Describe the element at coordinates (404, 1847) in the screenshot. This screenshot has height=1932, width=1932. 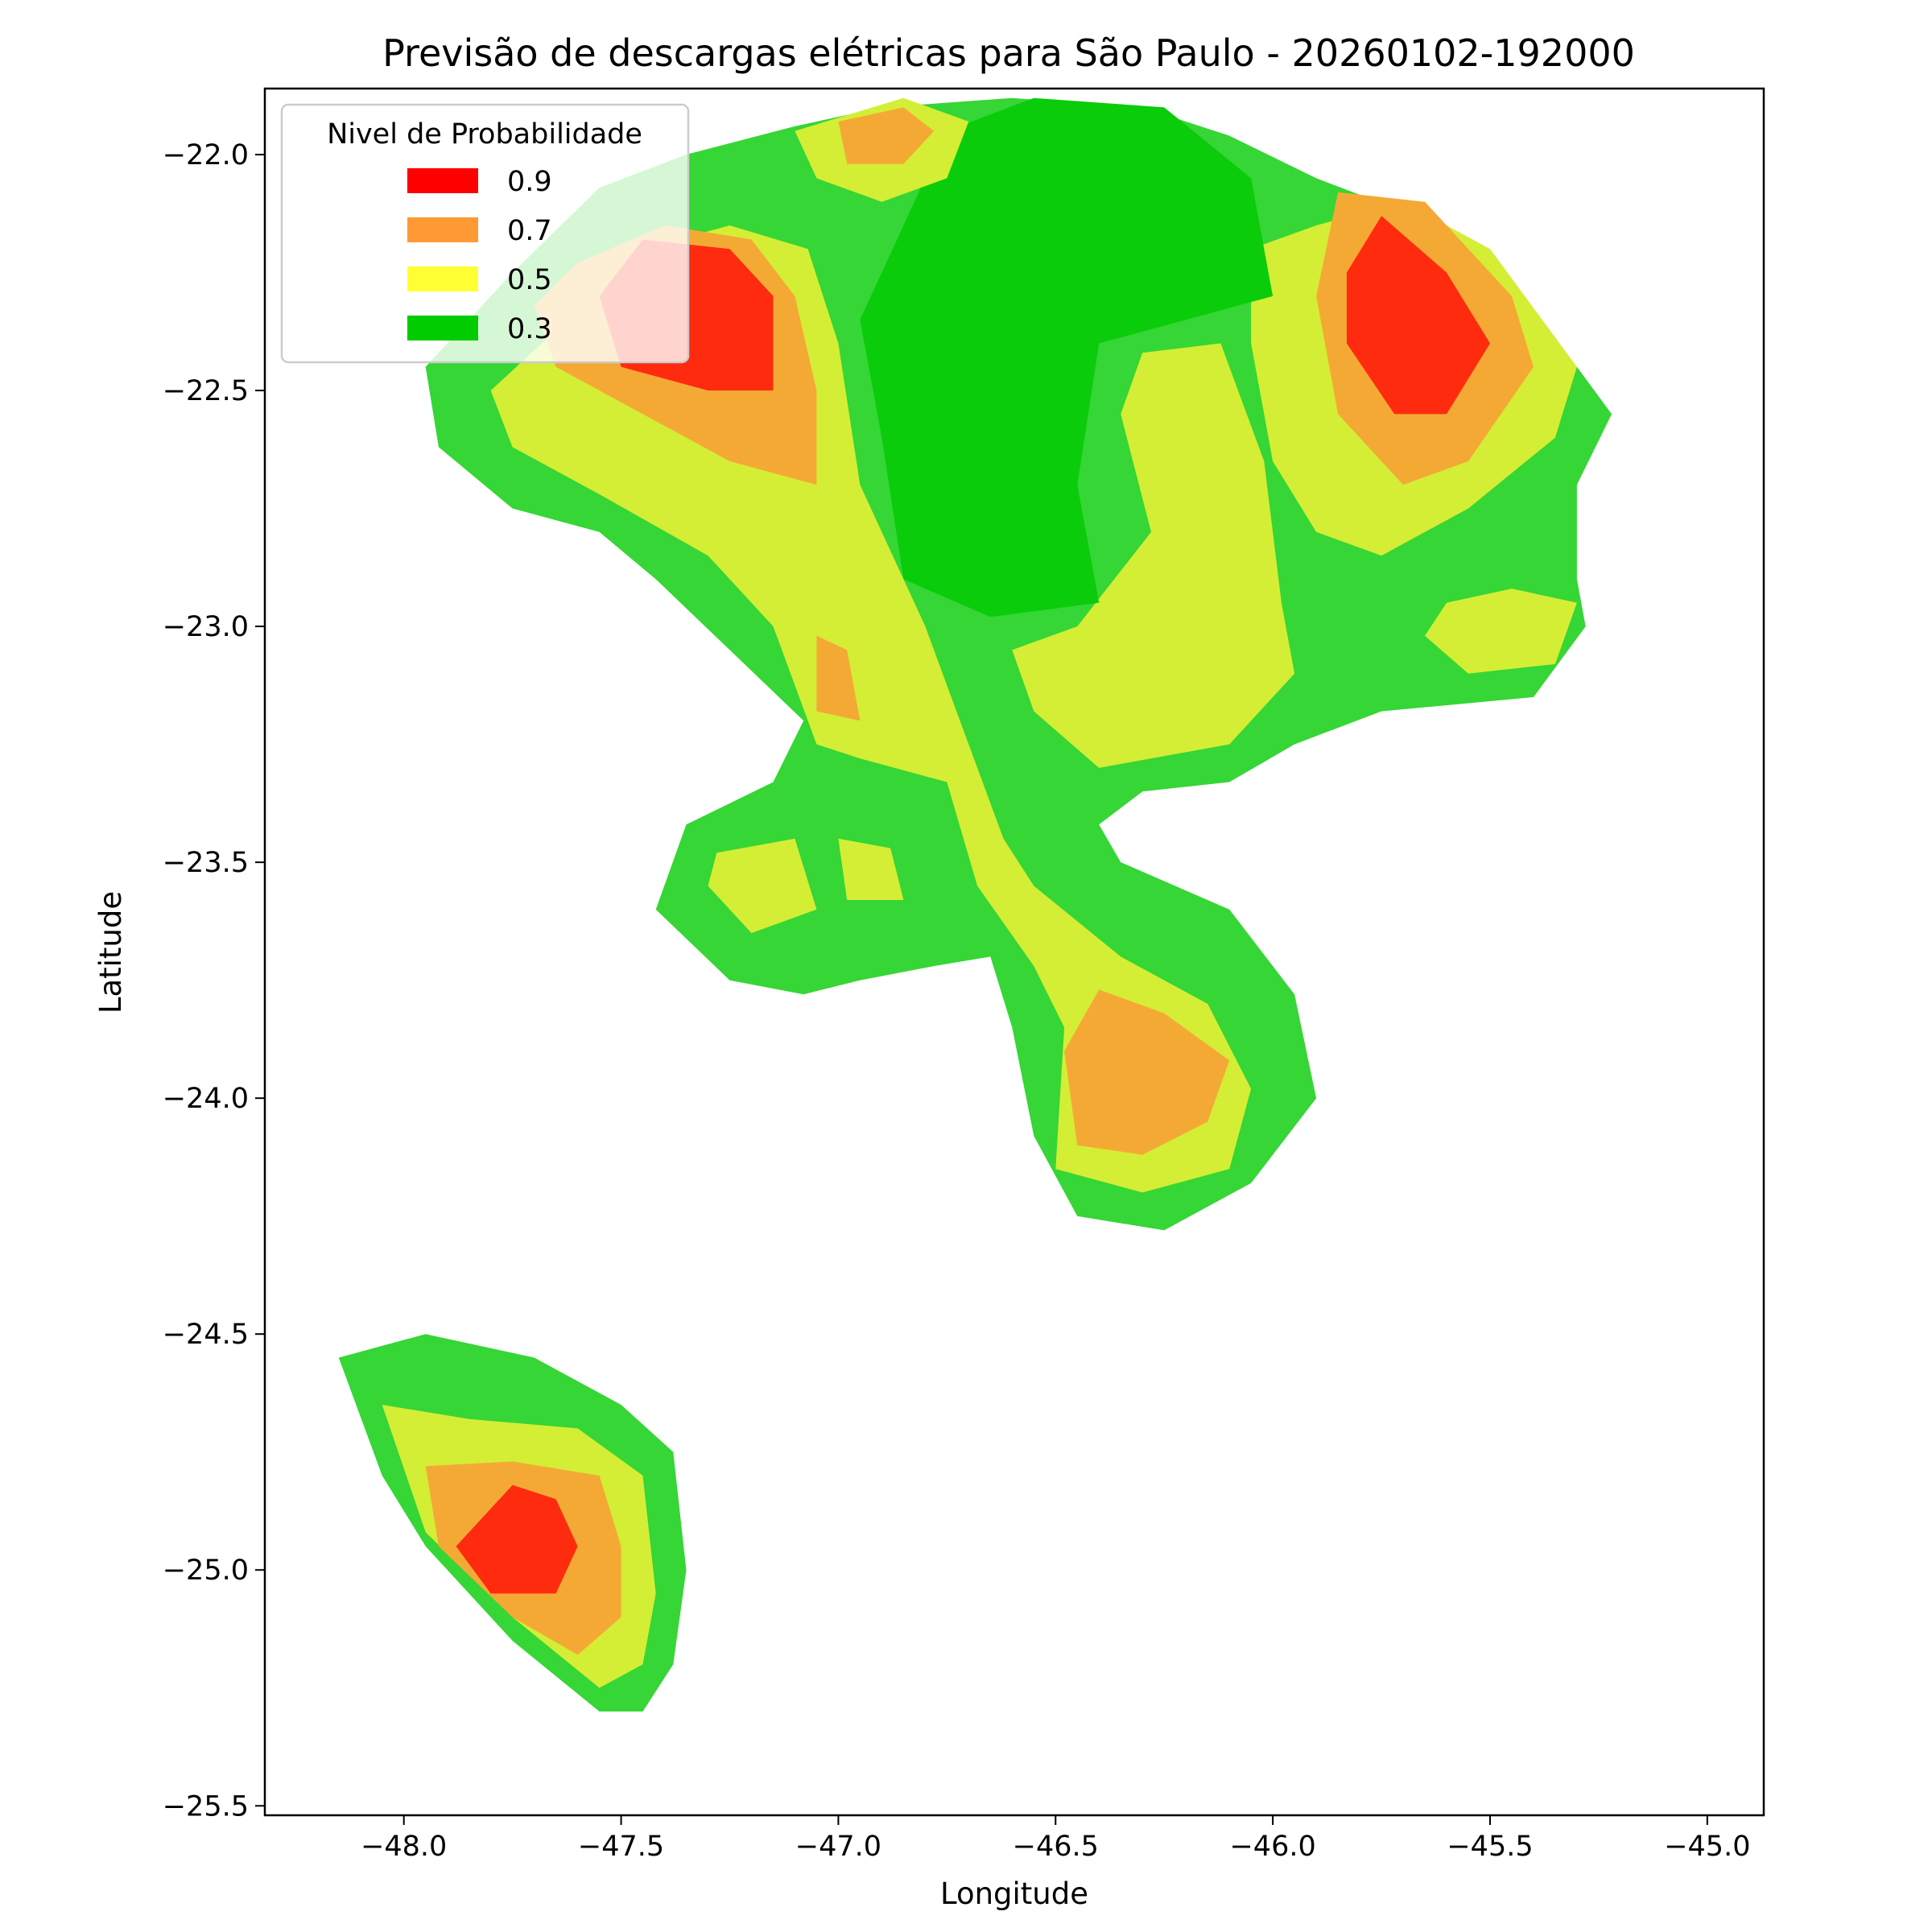
I see `x-tick-label: −48.0` at that location.